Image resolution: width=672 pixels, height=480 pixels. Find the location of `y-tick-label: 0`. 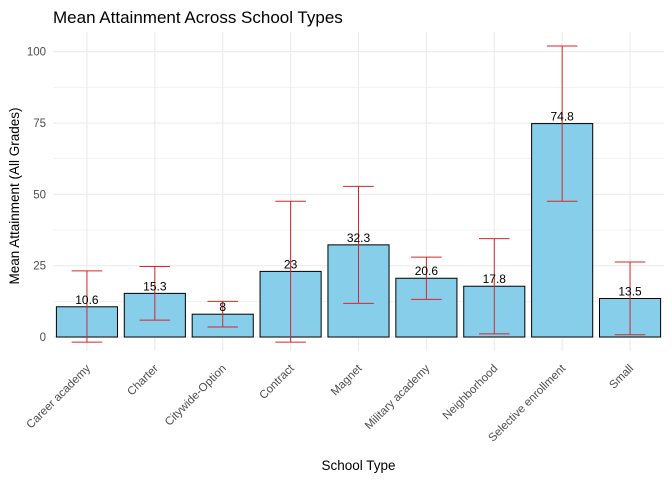

y-tick-label: 0 is located at coordinates (43, 338).